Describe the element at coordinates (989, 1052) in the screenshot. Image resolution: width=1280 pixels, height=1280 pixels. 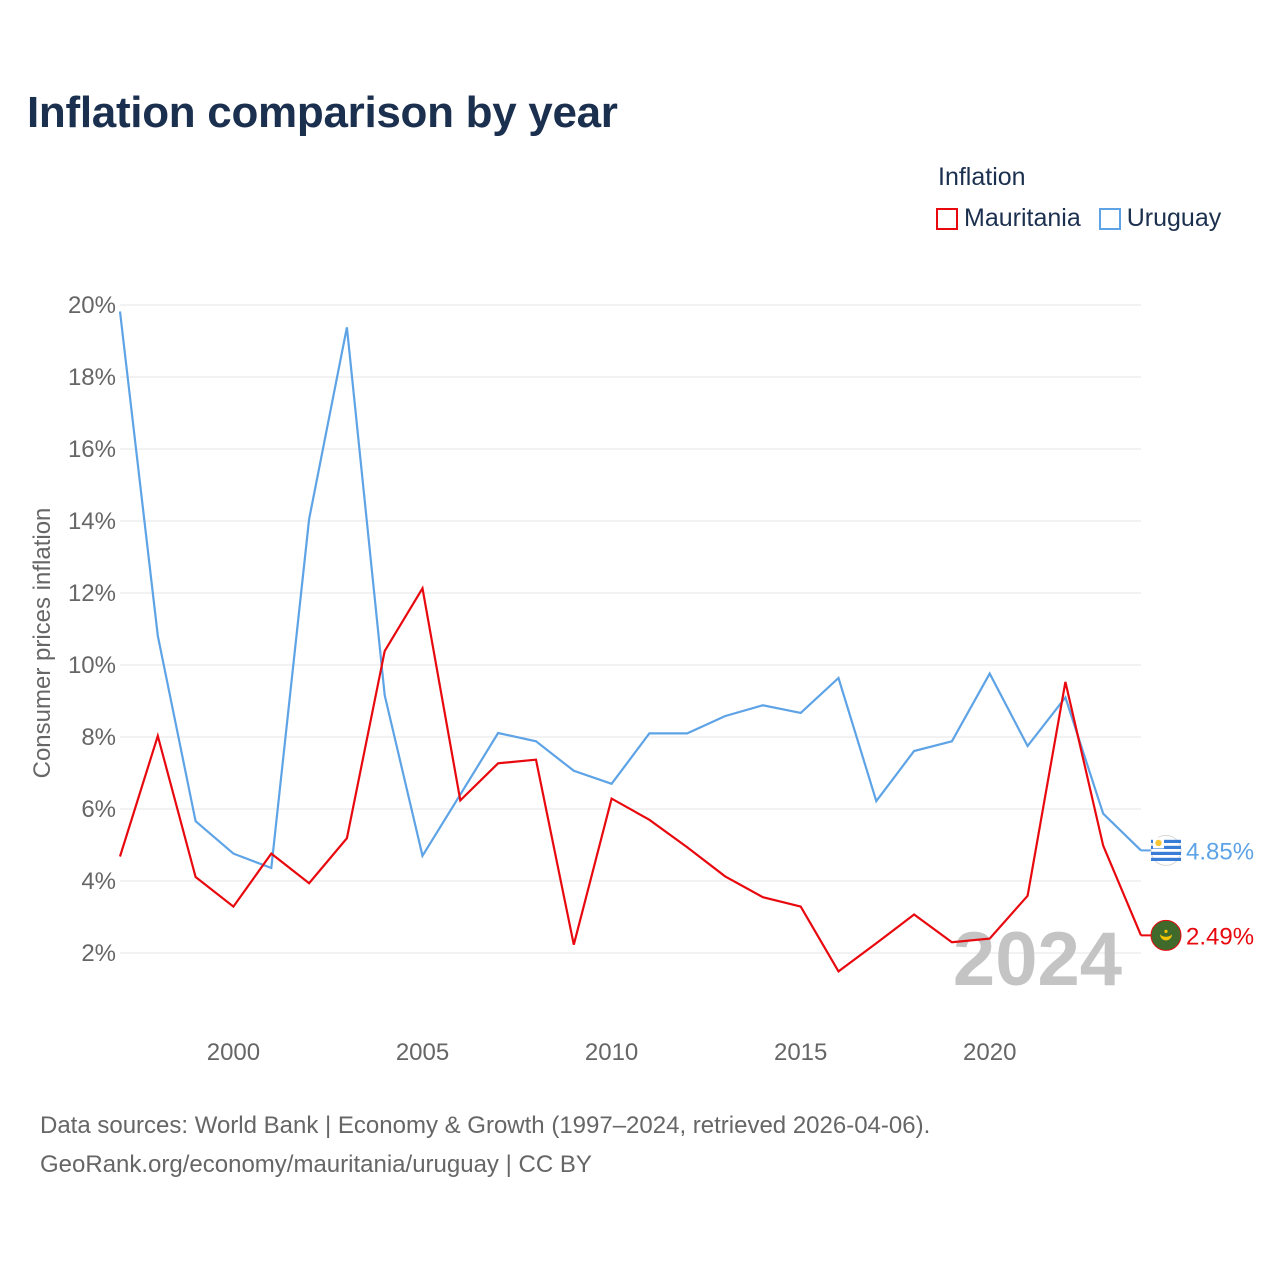
I see `x-tick-label: 2020` at that location.